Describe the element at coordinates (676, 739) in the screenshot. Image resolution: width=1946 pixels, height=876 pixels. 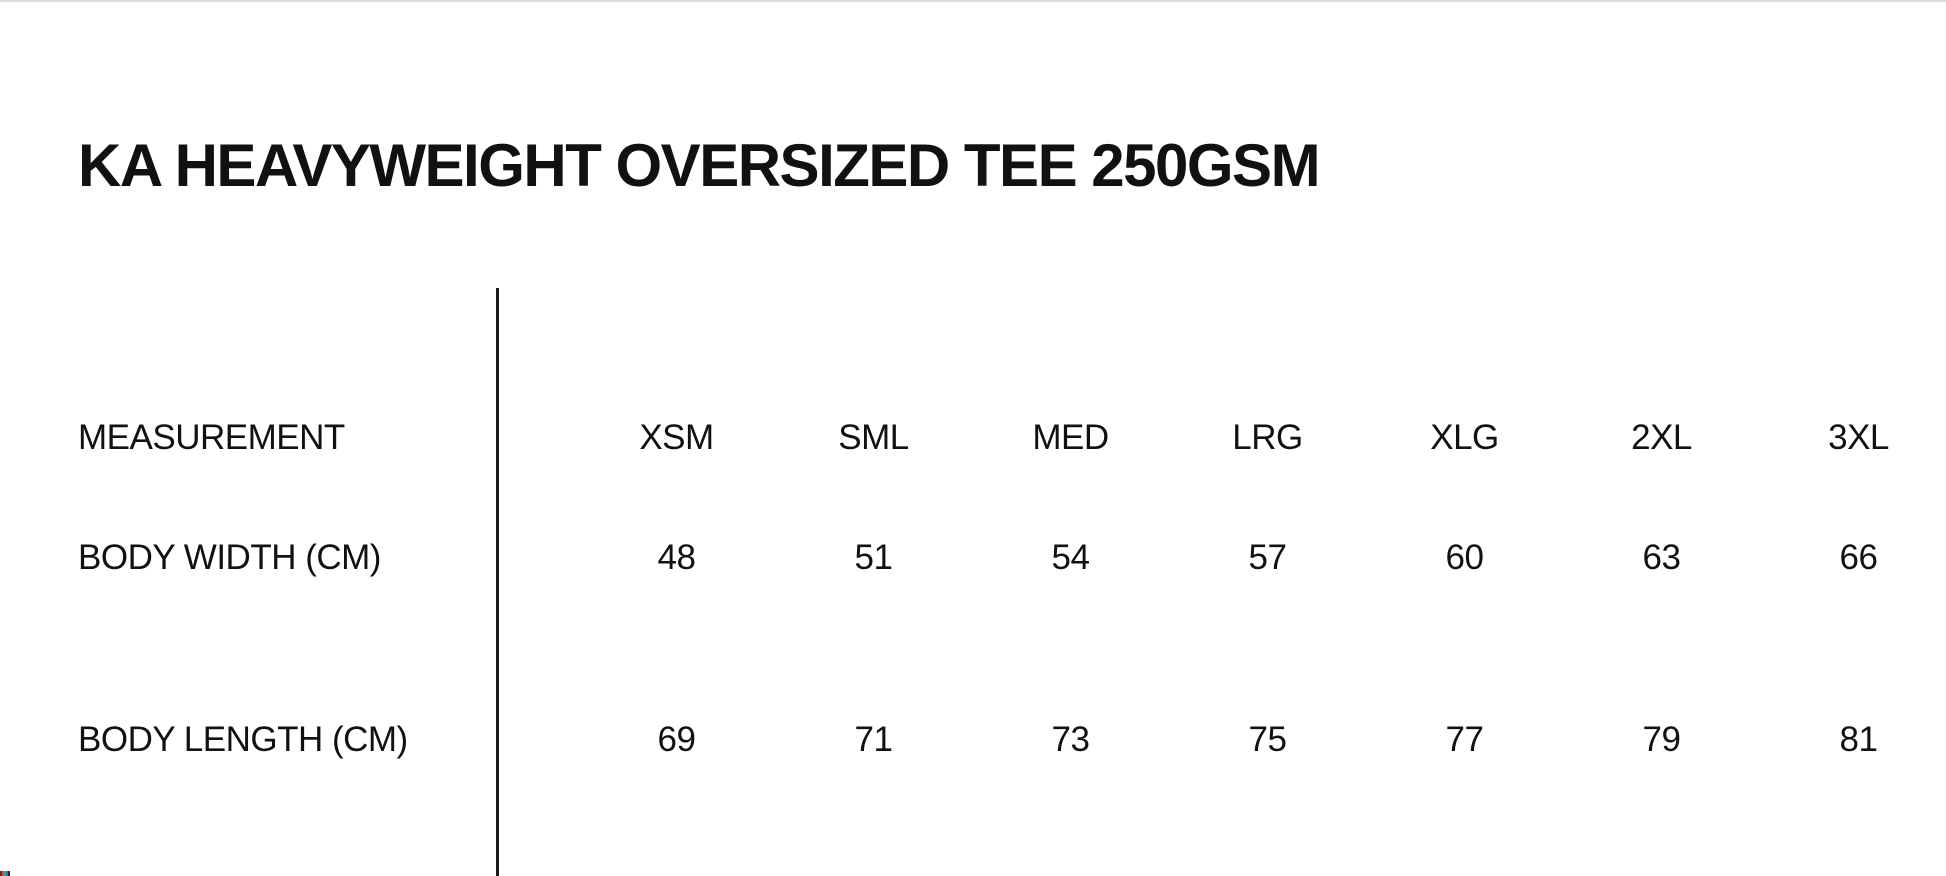
I see `body-length-xsm-value: 69` at that location.